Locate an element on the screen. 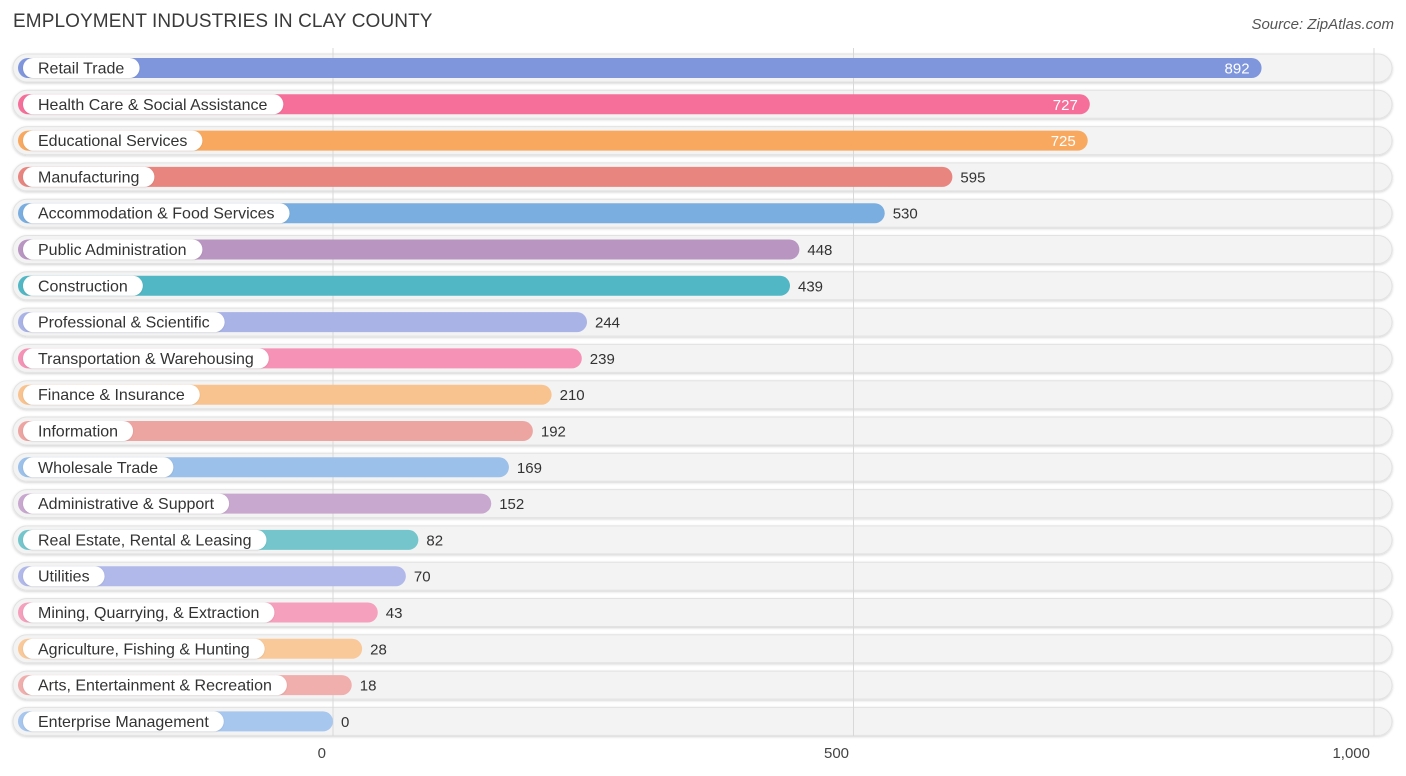 The height and width of the screenshot is (776, 1406). category-label: Arts, Entertainment & Recreation is located at coordinates (155, 686).